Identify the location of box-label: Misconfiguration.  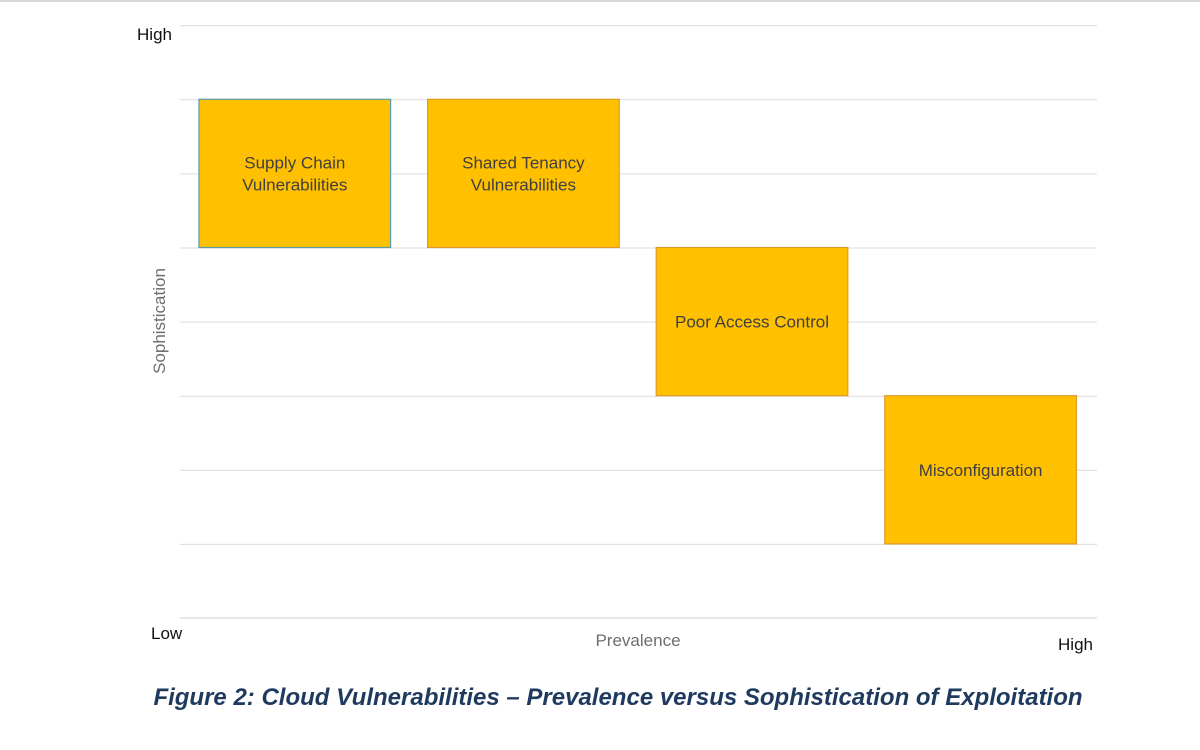
(981, 470).